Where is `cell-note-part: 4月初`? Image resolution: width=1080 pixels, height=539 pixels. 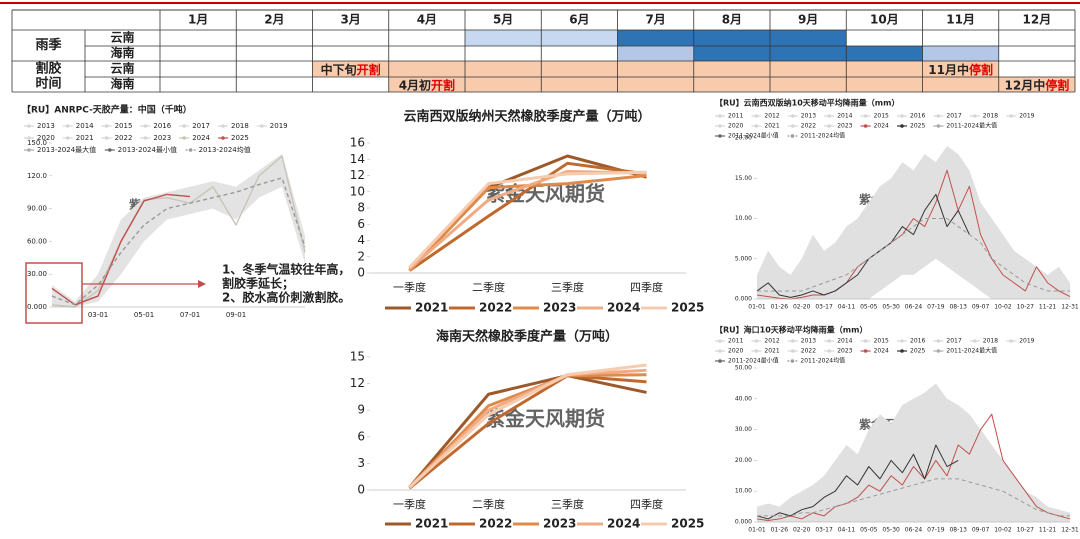
cell-note-part: 4月初 is located at coordinates (415, 84).